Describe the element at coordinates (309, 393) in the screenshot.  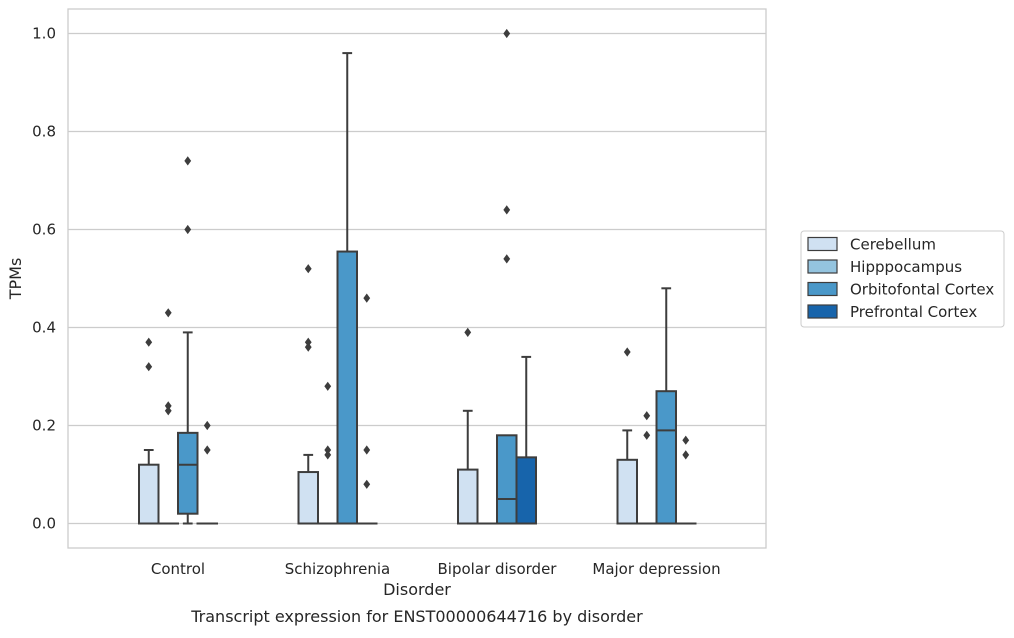
I see `box-cerebellum-schizophrenia` at that location.